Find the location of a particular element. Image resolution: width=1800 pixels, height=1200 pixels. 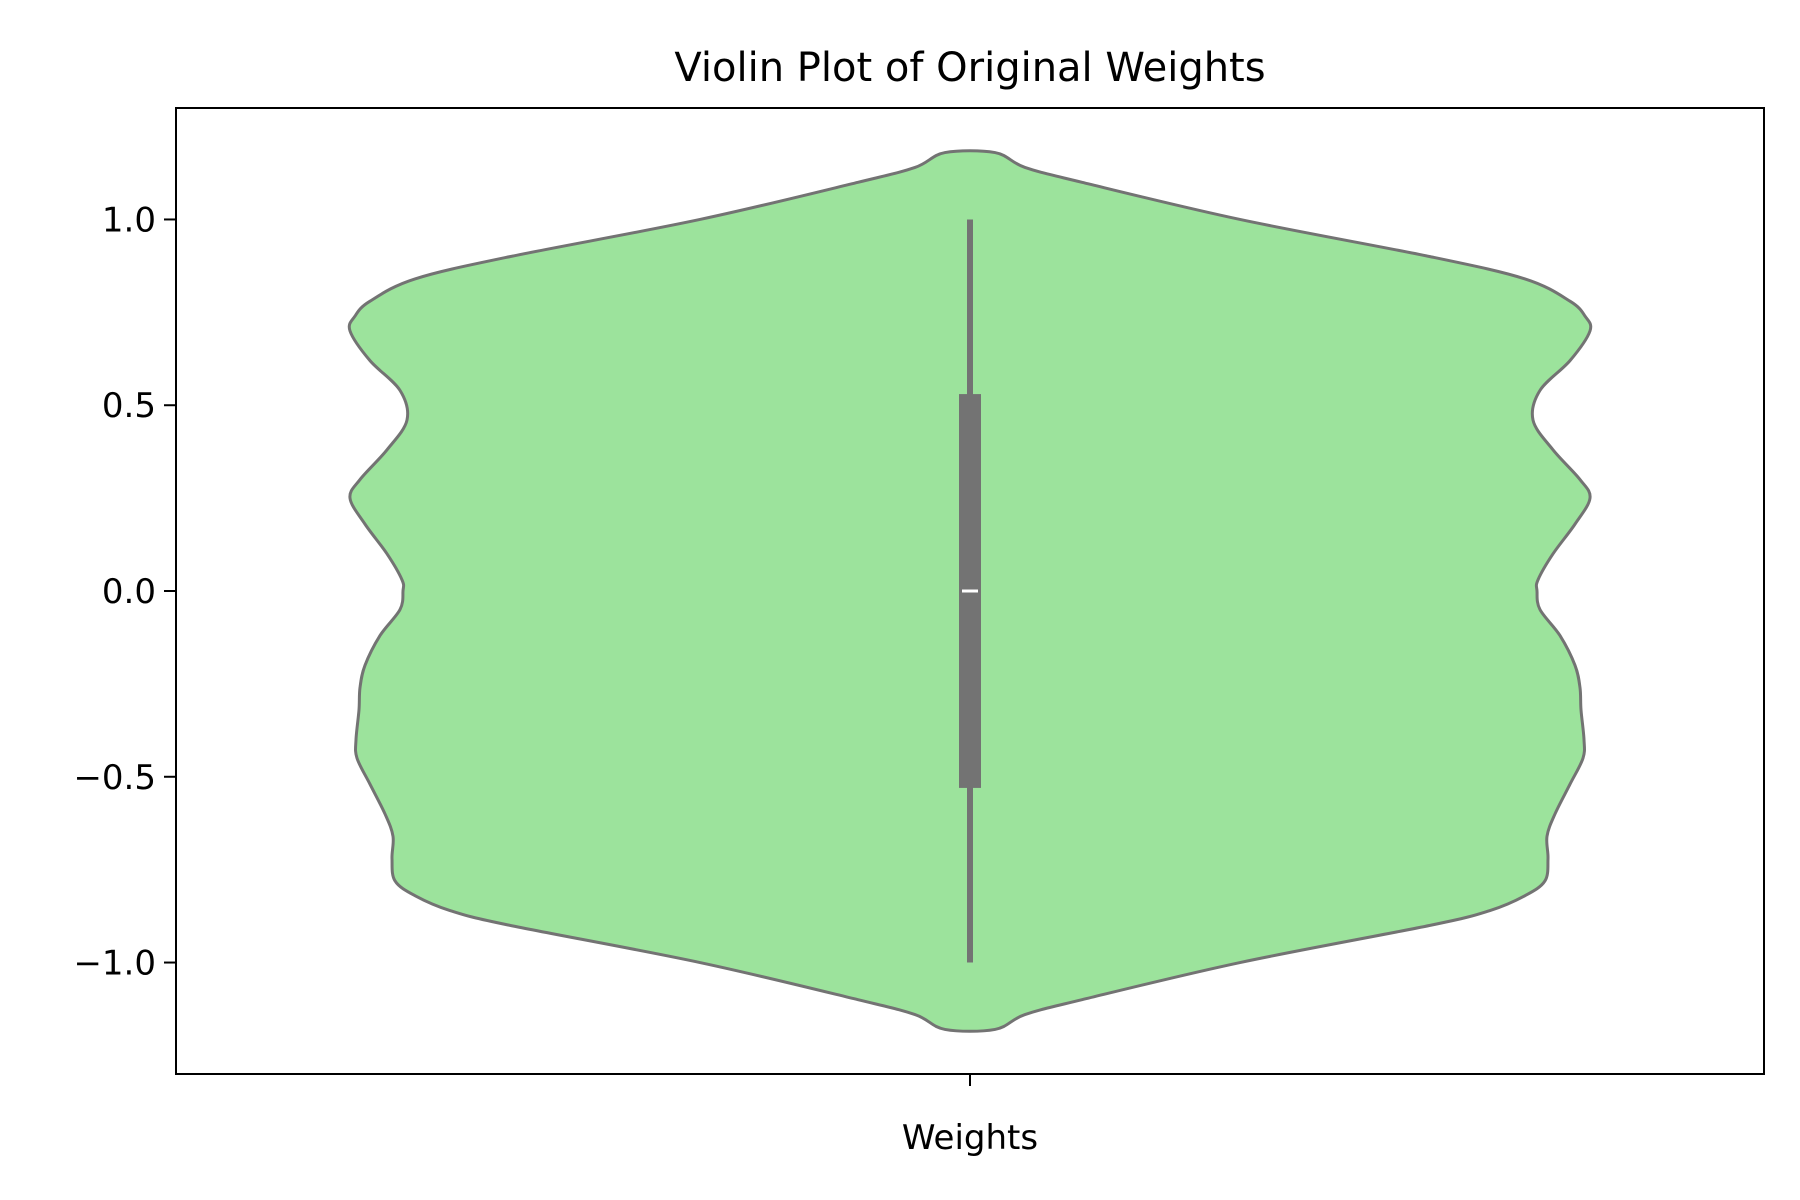

y-tick-label: 1.0 is located at coordinates (129, 220).